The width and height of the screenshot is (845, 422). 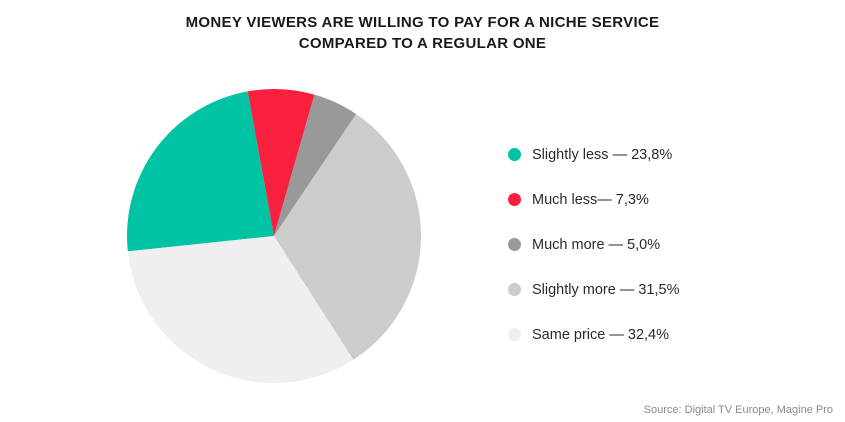 I want to click on legend-item-slightly-less: Slightly less — 23,8%, so click(x=593, y=154).